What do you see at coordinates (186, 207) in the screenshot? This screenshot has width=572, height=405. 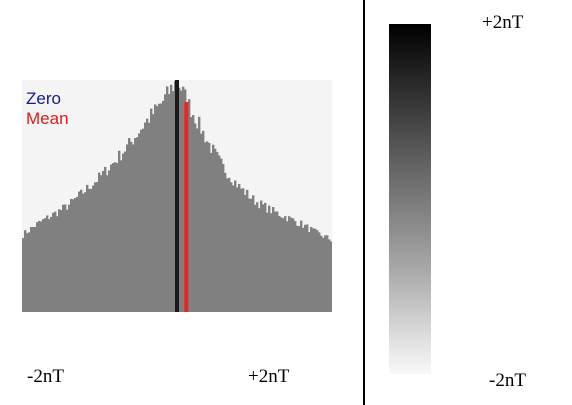 I see `mean-line` at bounding box center [186, 207].